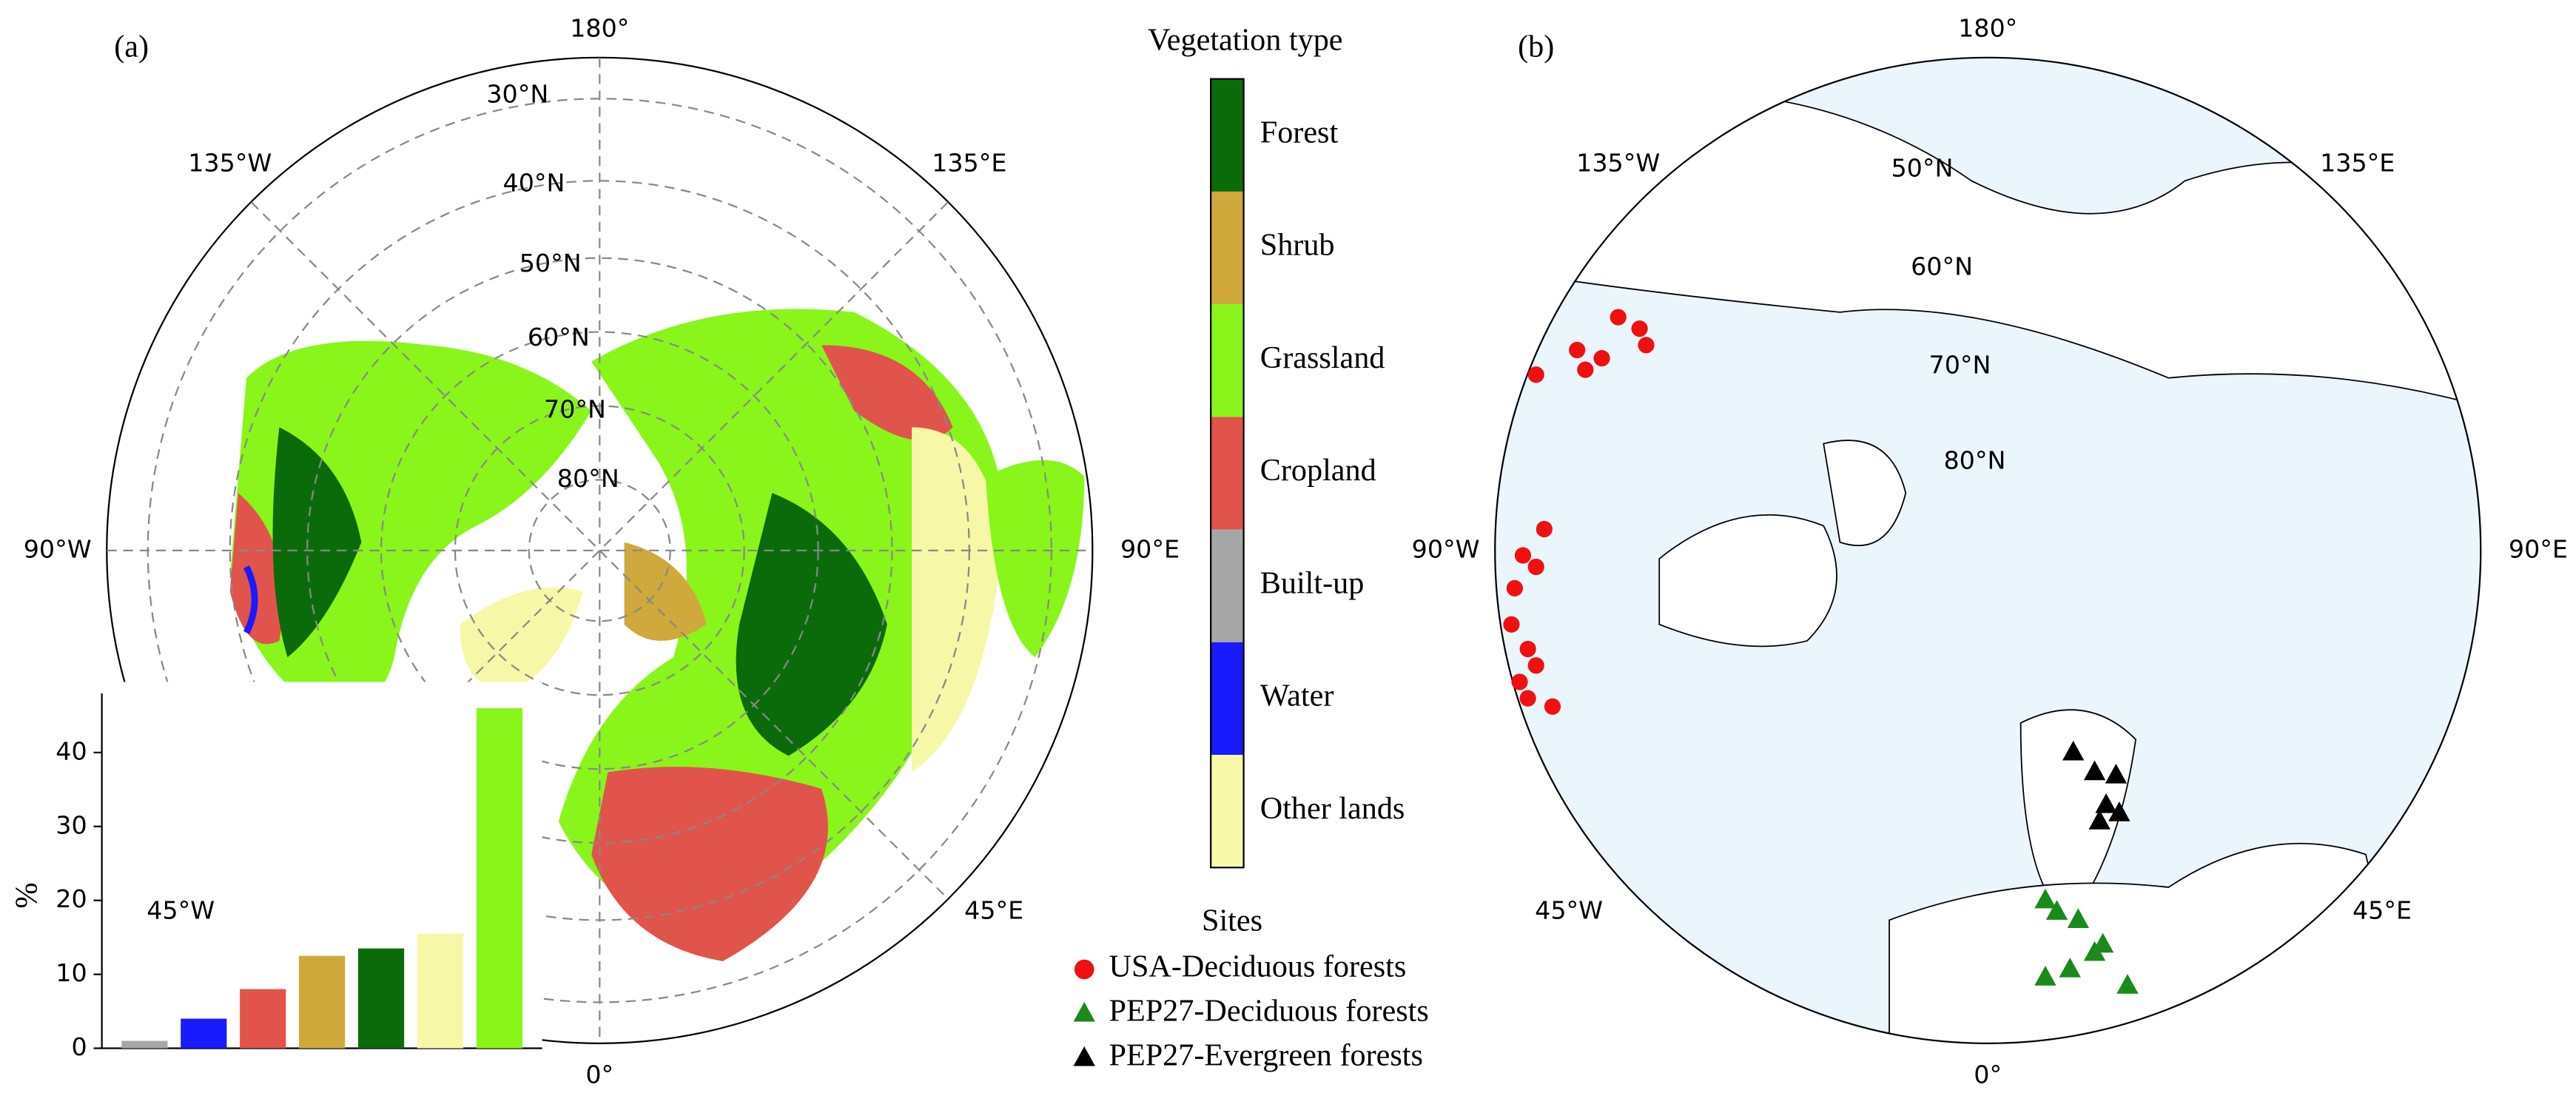 The width and height of the screenshot is (2576, 1096). I want to click on y-axis-label: %, so click(27, 895).